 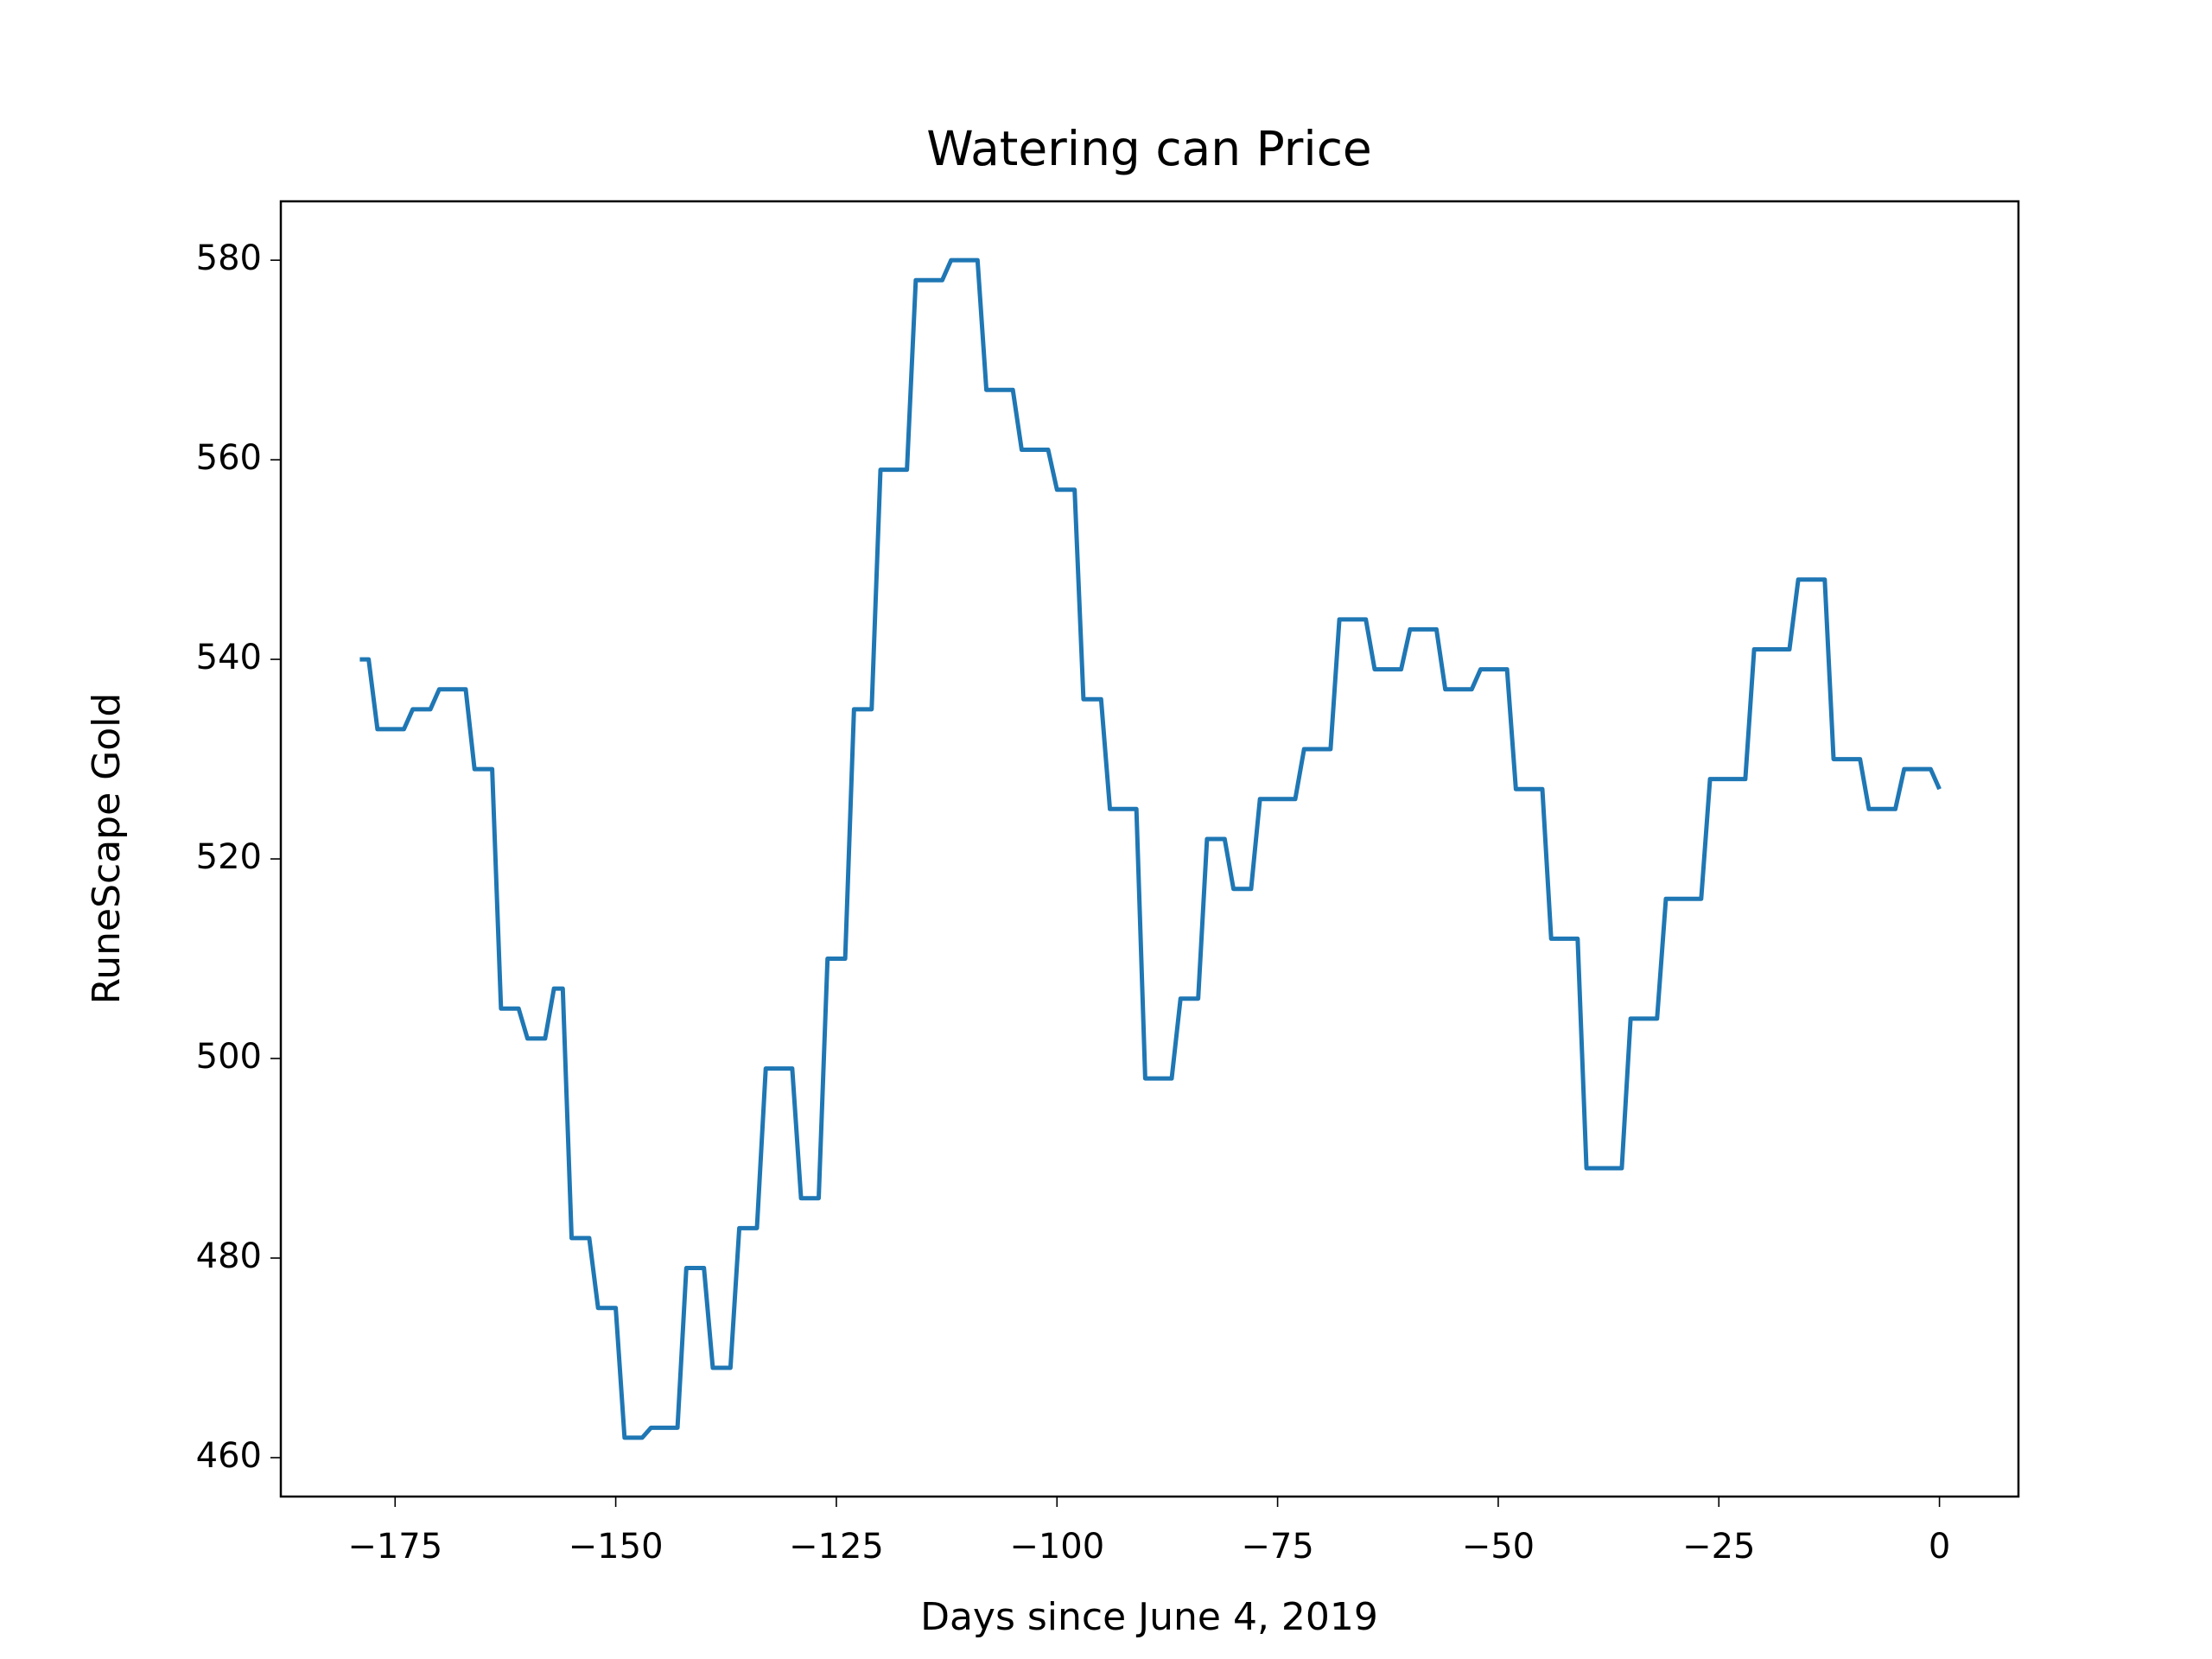 What do you see at coordinates (229, 857) in the screenshot?
I see `y-tick-label: 520` at bounding box center [229, 857].